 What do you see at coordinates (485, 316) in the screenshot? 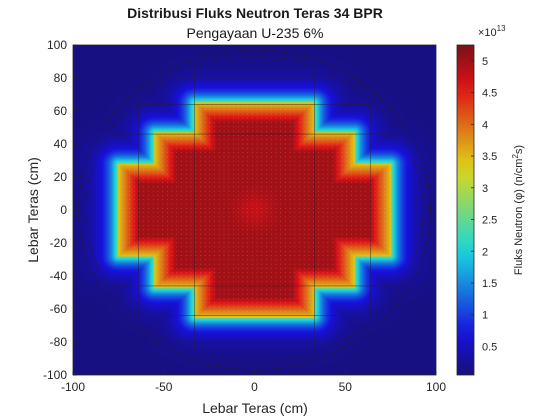
I see `colorbar-tick-label: 1` at bounding box center [485, 316].